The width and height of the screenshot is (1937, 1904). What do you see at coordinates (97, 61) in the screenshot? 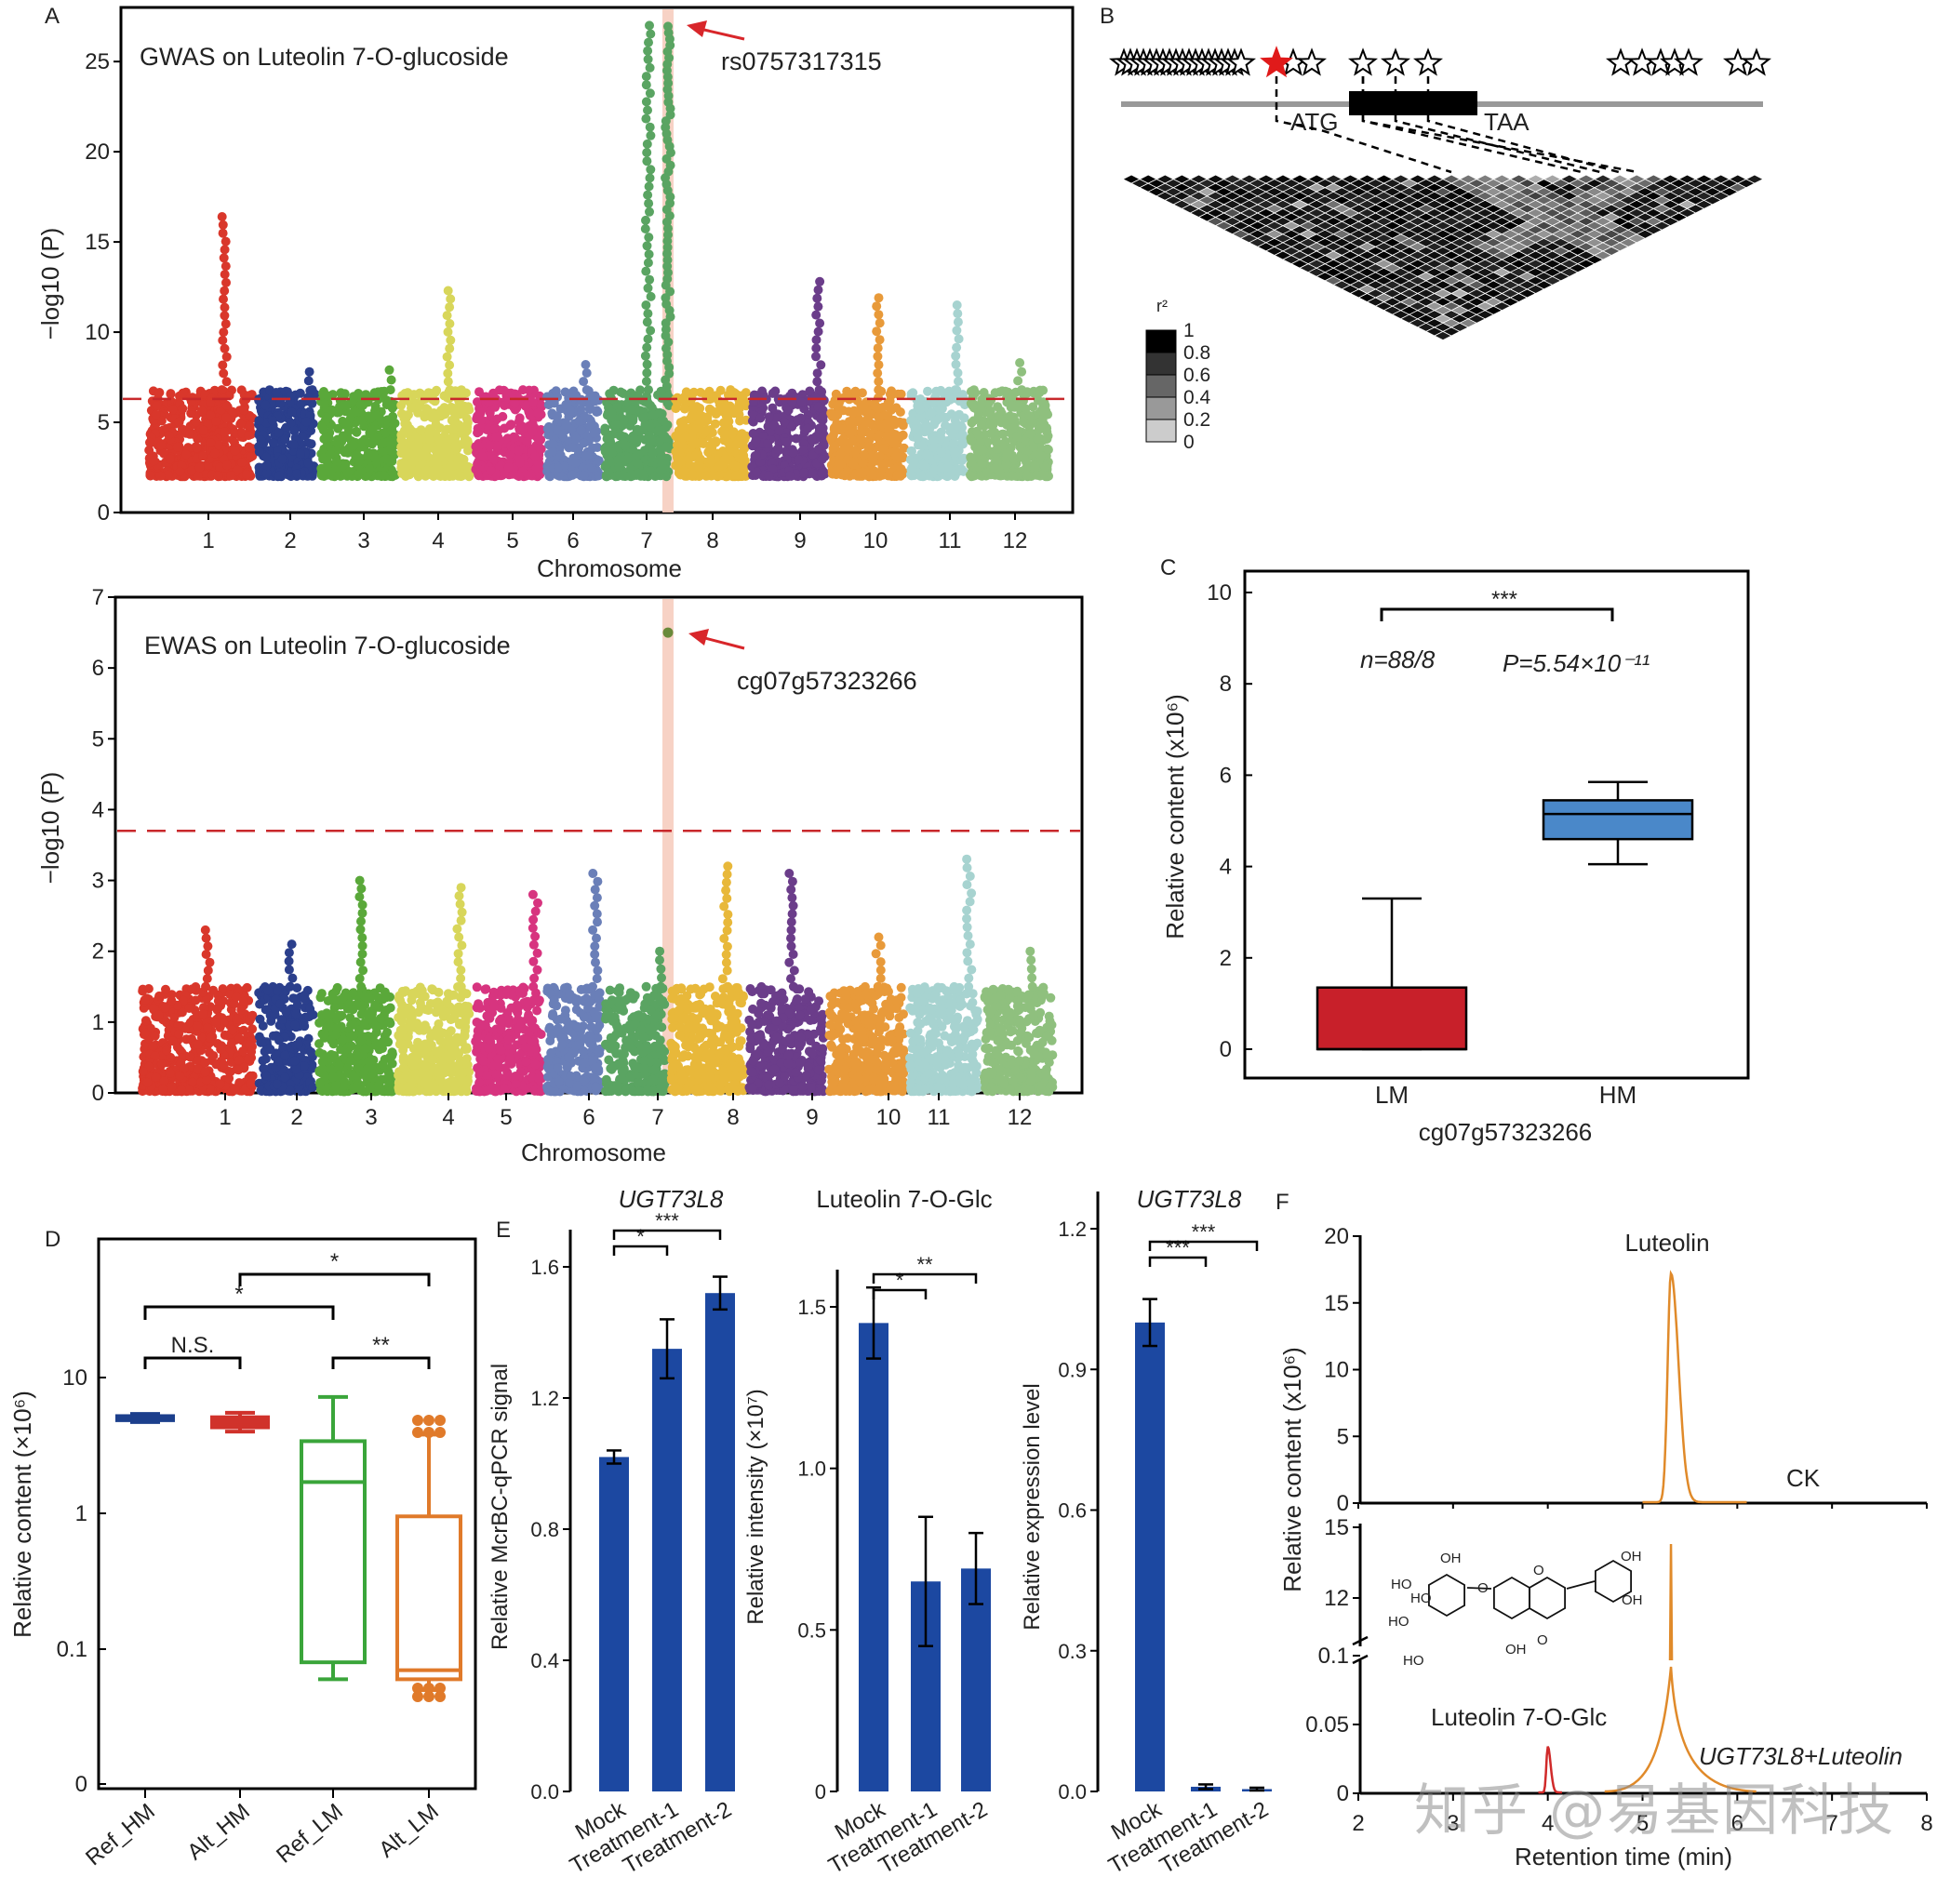
I see `gwas-y-tick-label: 25` at bounding box center [97, 61].